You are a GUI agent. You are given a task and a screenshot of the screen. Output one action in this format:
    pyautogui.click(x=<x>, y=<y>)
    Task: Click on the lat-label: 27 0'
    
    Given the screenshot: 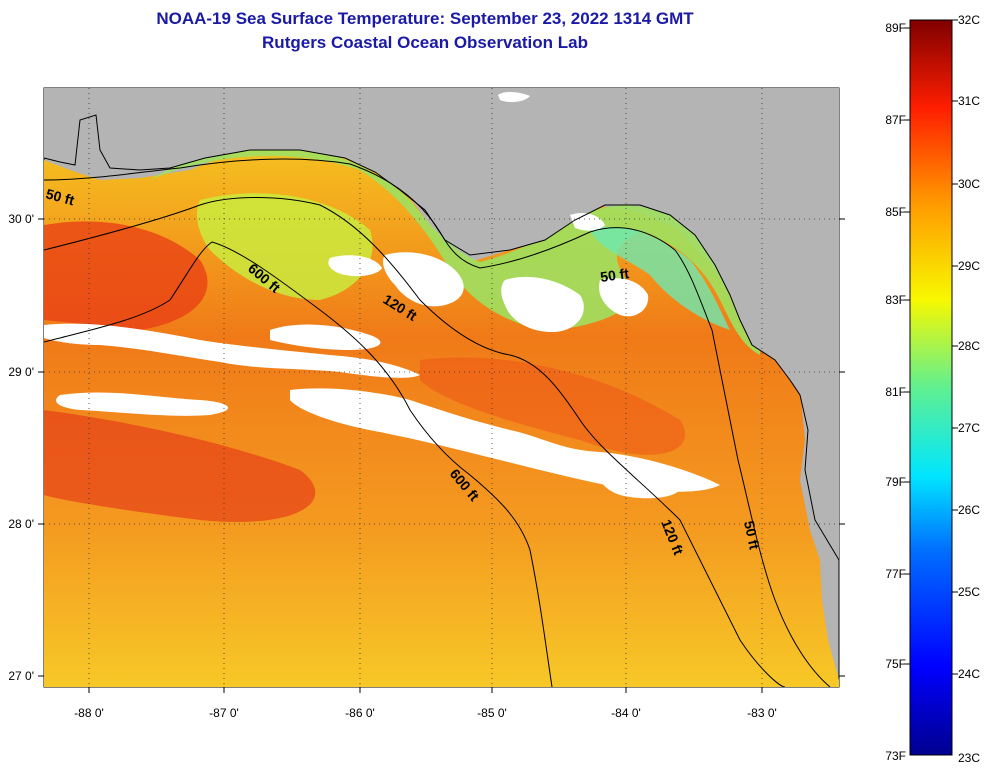 What is the action you would take?
    pyautogui.click(x=21, y=676)
    